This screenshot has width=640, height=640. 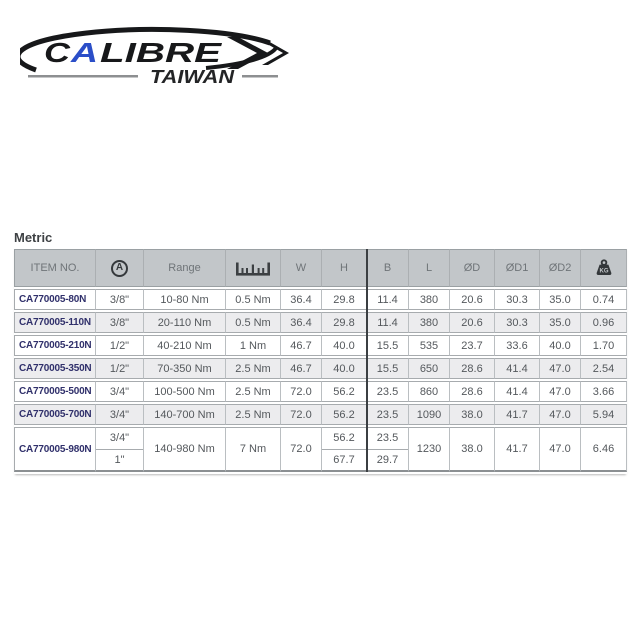 I want to click on cell-od: 20.6, so click(x=472, y=299).